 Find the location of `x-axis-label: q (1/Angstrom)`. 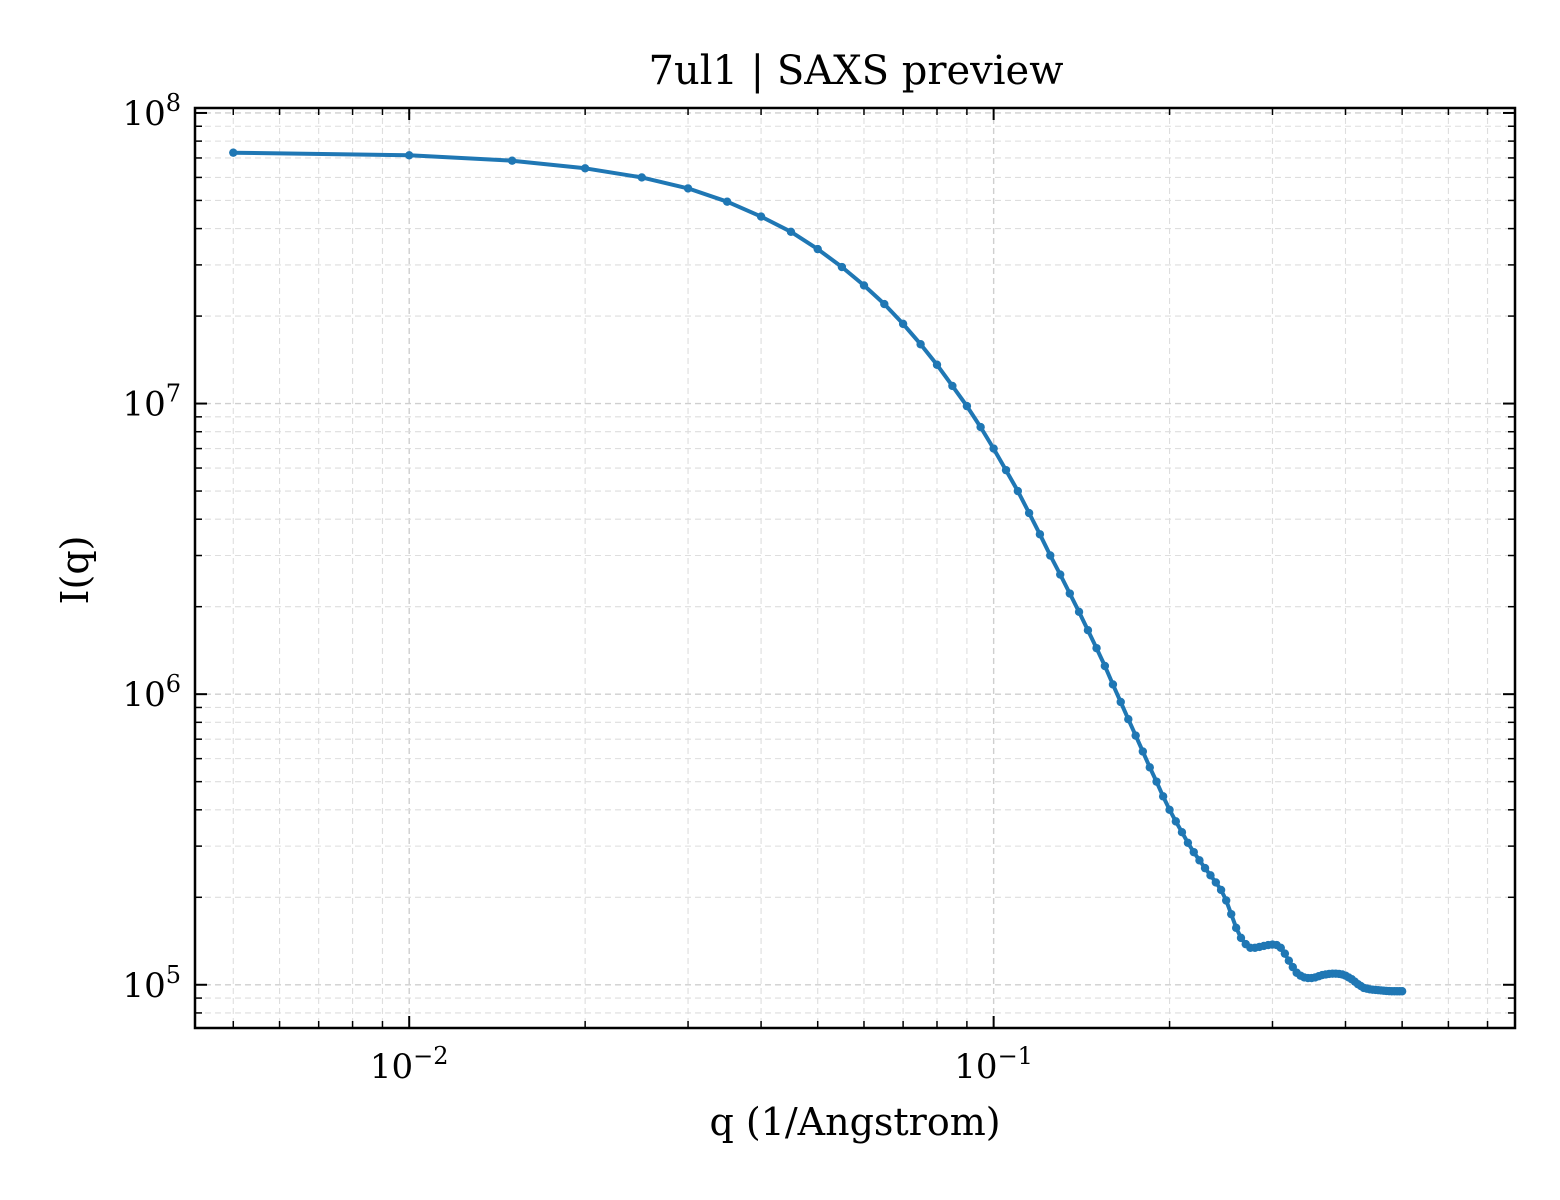

x-axis-label: q (1/Angstrom) is located at coordinates (854, 1122).